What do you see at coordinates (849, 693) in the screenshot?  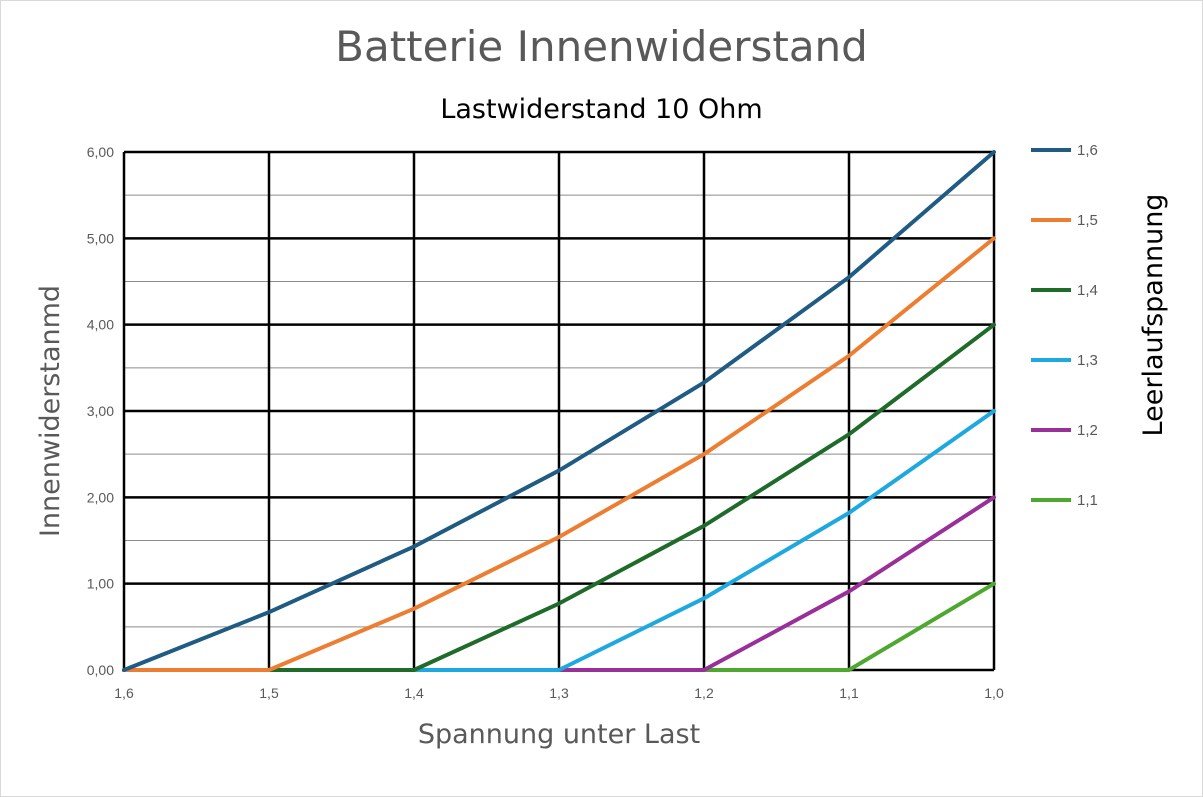 I see `x-tick-label: 1,1` at bounding box center [849, 693].